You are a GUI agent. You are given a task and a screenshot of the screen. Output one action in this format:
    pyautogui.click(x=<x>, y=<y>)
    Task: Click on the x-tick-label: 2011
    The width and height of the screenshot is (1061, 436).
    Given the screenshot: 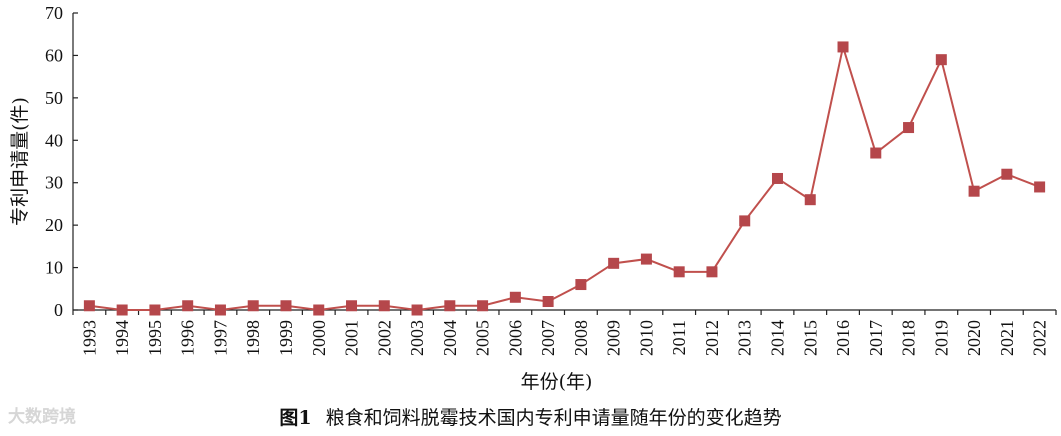 What is the action you would take?
    pyautogui.click(x=679, y=337)
    